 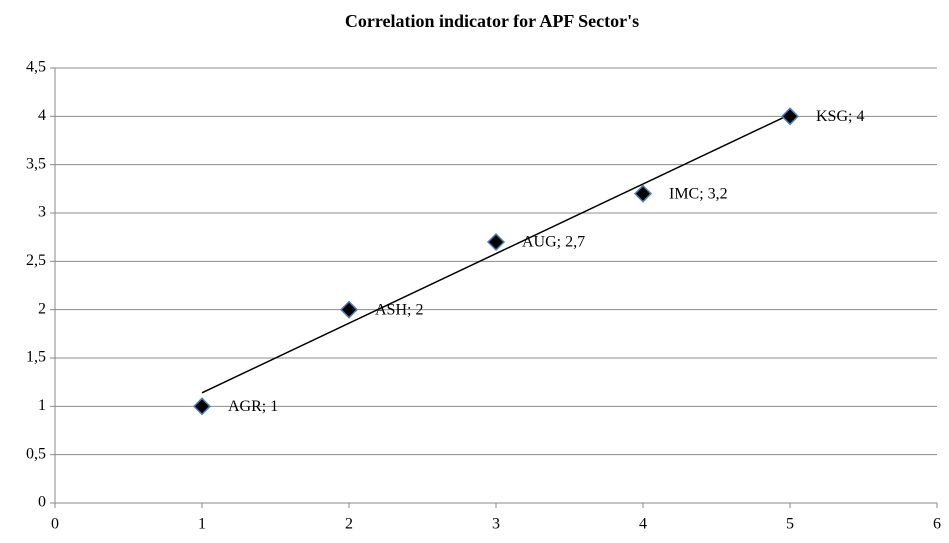 What do you see at coordinates (399, 309) in the screenshot?
I see `data-label: ASH; 2` at bounding box center [399, 309].